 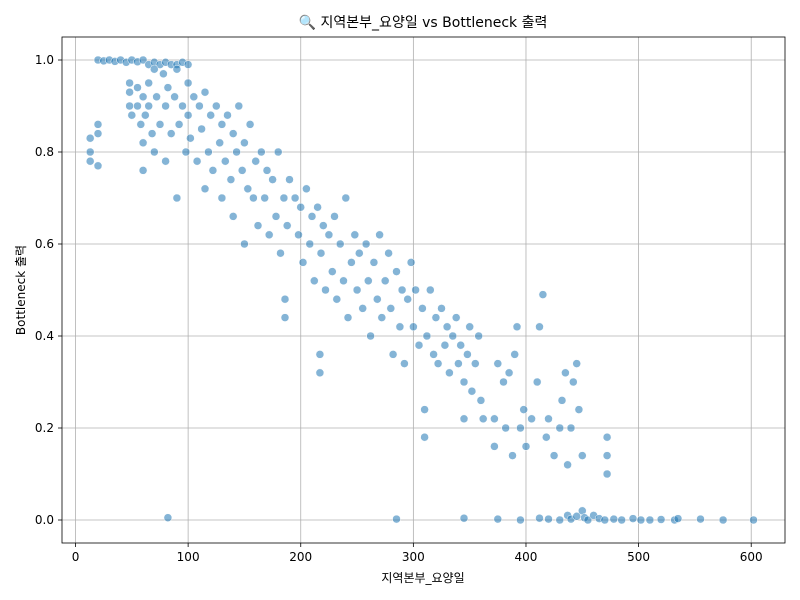 I want to click on y-tick-label: 0.0, so click(x=44, y=520).